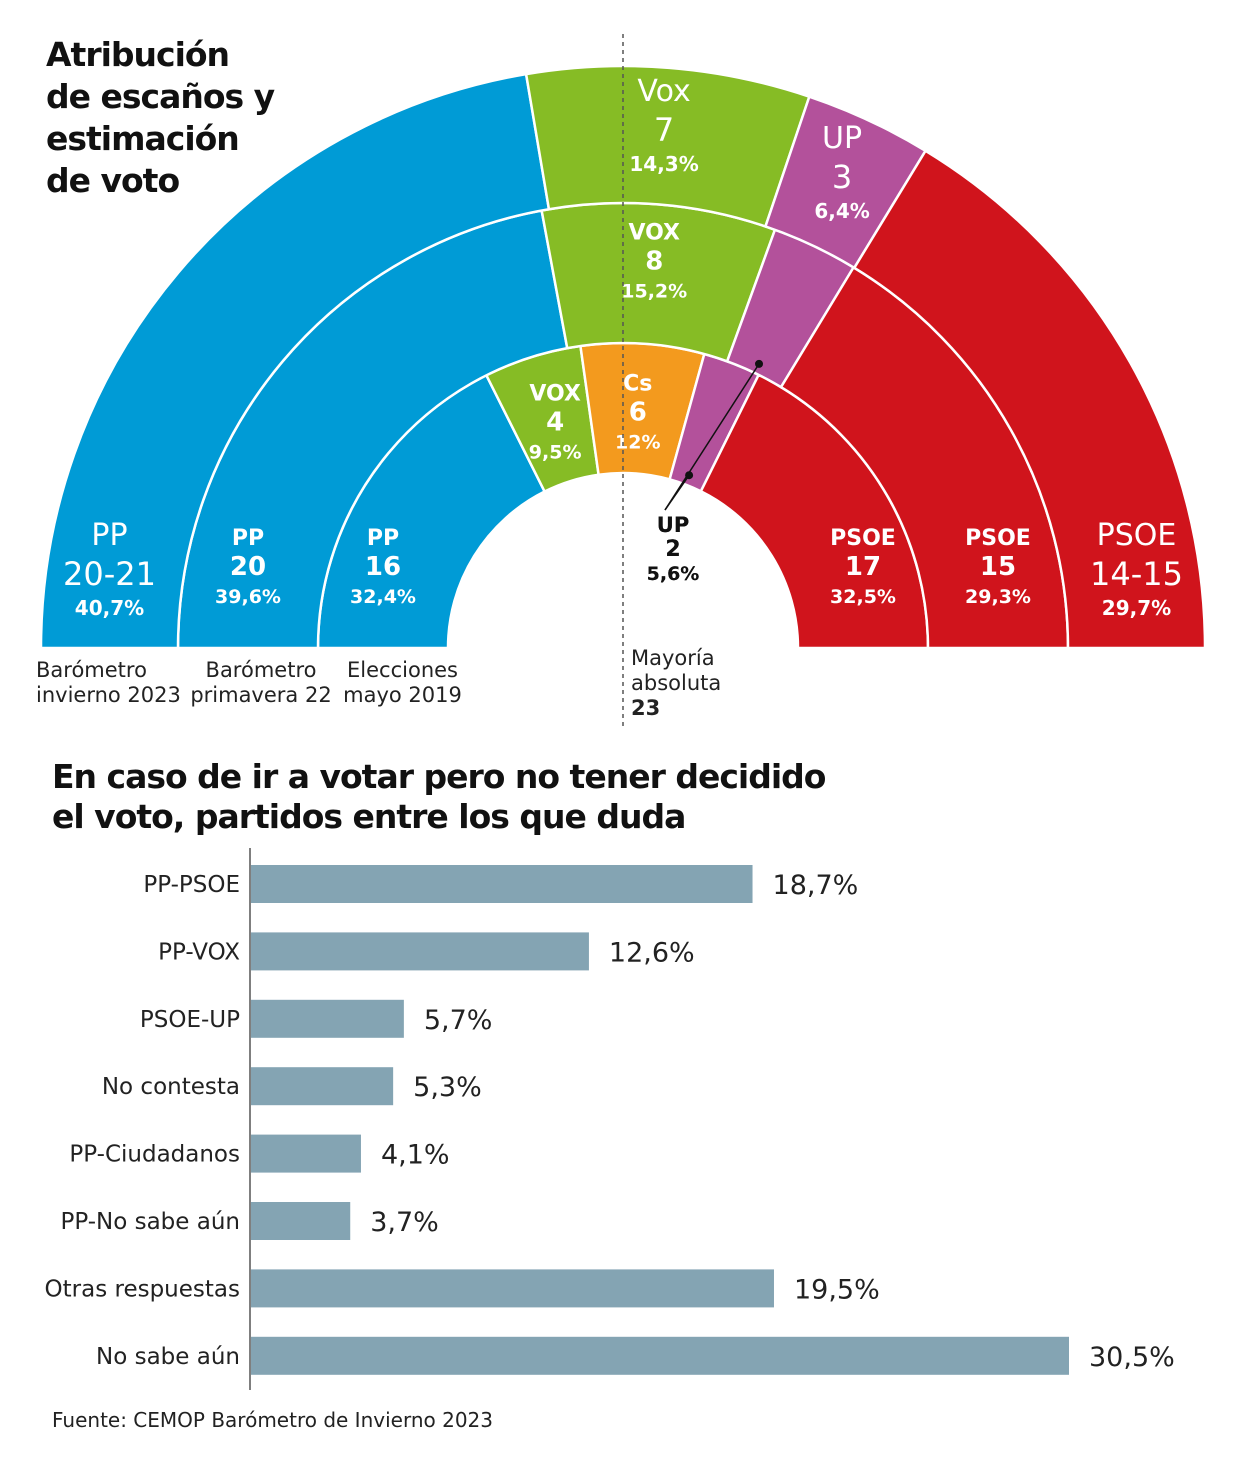  I want to click on hemicycle-seats-label: 4, so click(555, 422).